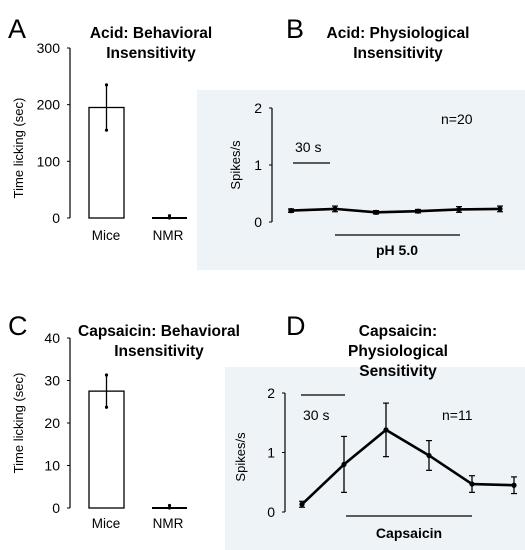  I want to click on panel-a-ytick-label-1: 100, so click(49, 161).